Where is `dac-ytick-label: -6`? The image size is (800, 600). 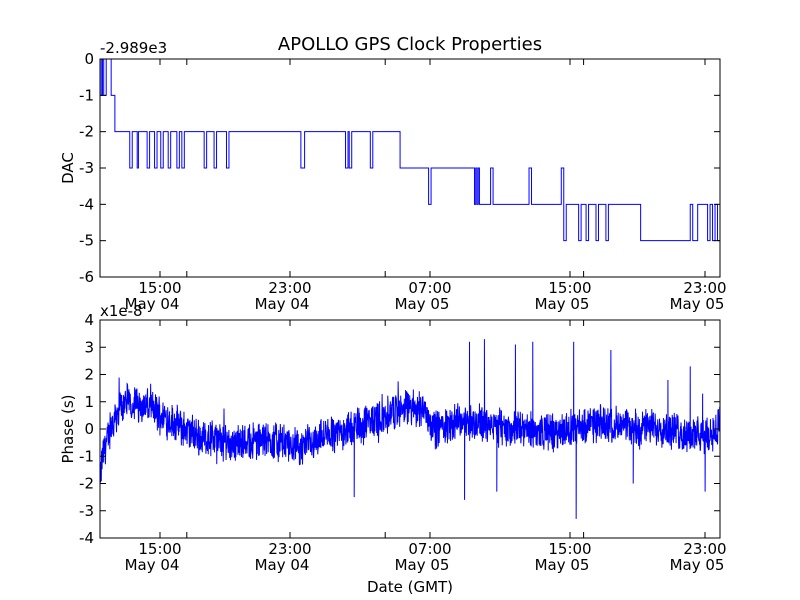
dac-ytick-label: -6 is located at coordinates (86, 277).